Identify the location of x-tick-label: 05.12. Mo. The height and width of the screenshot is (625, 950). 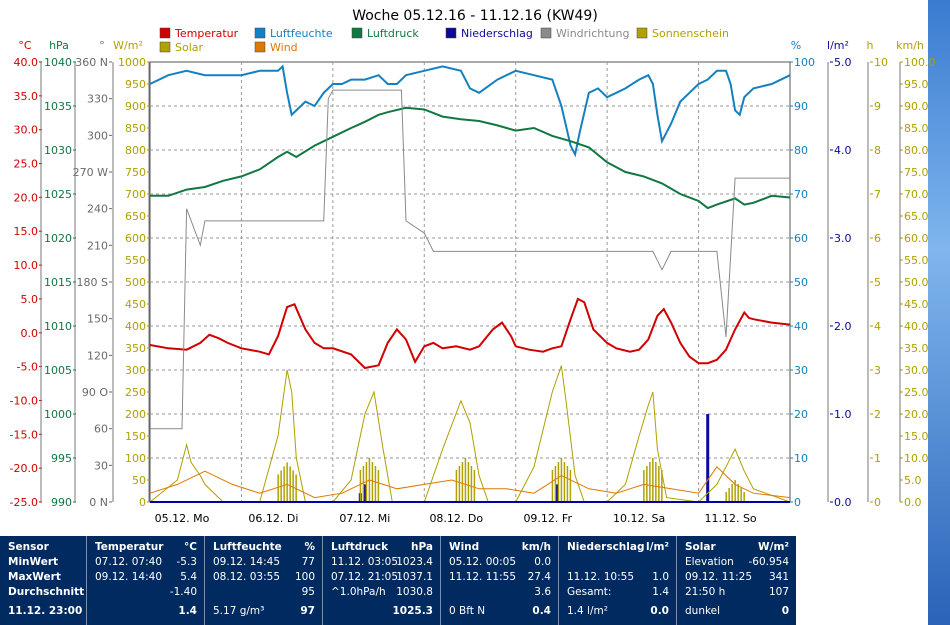
(182, 518).